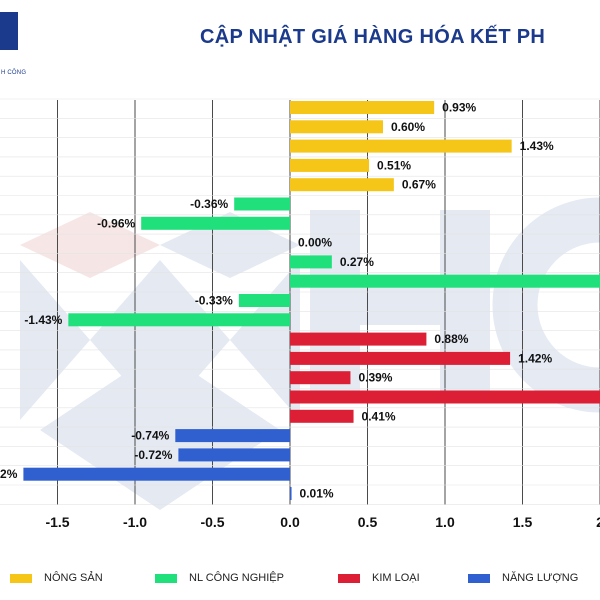 This screenshot has height=600, width=600. I want to click on data-label-nl_cong_nghiep-3: 0.27%, so click(357, 262).